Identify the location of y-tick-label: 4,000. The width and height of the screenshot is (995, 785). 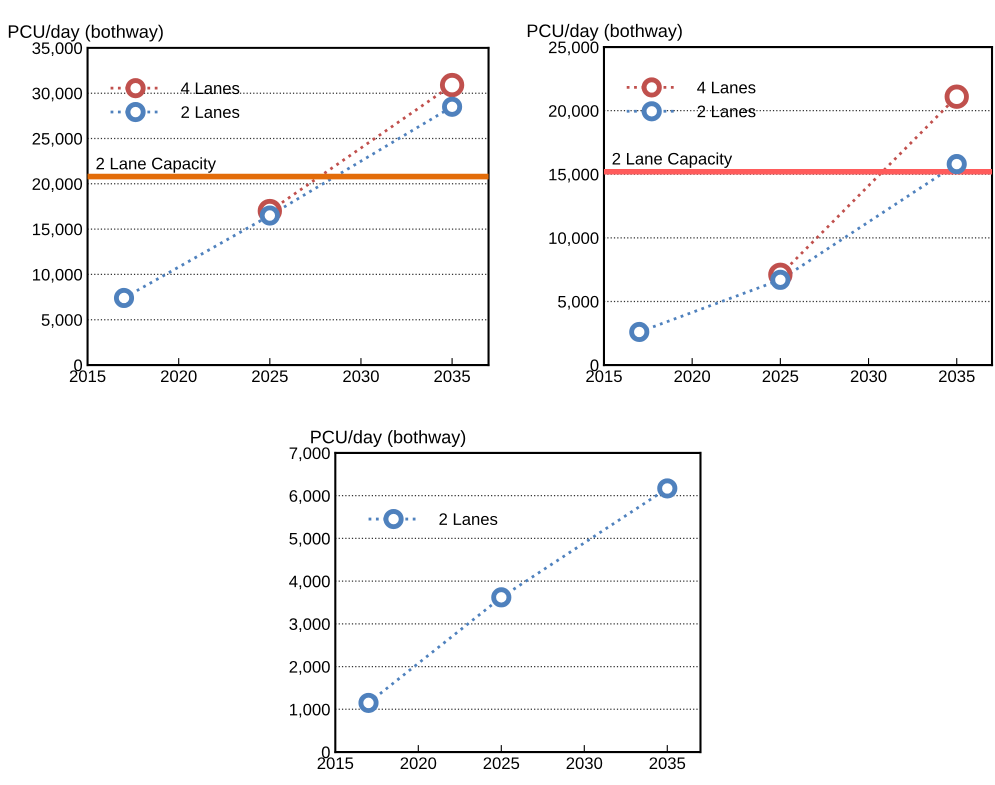
(309, 583).